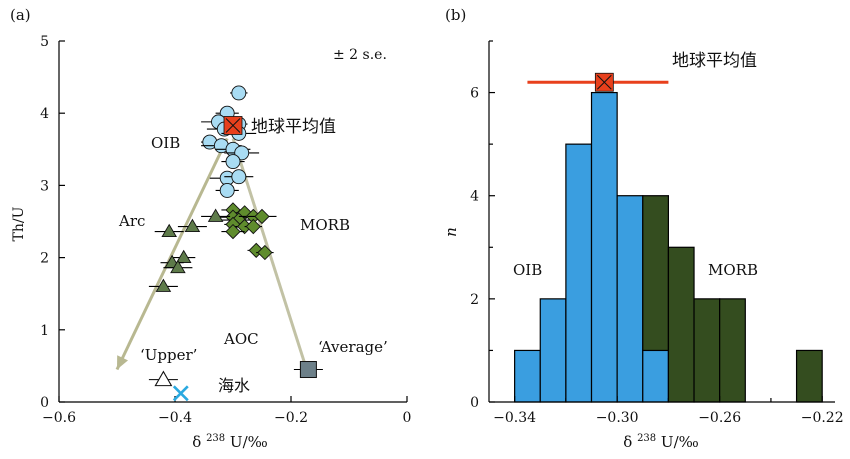 This screenshot has width=850, height=459. I want to click on panel-a-y-tick-label: 2, so click(44, 259).